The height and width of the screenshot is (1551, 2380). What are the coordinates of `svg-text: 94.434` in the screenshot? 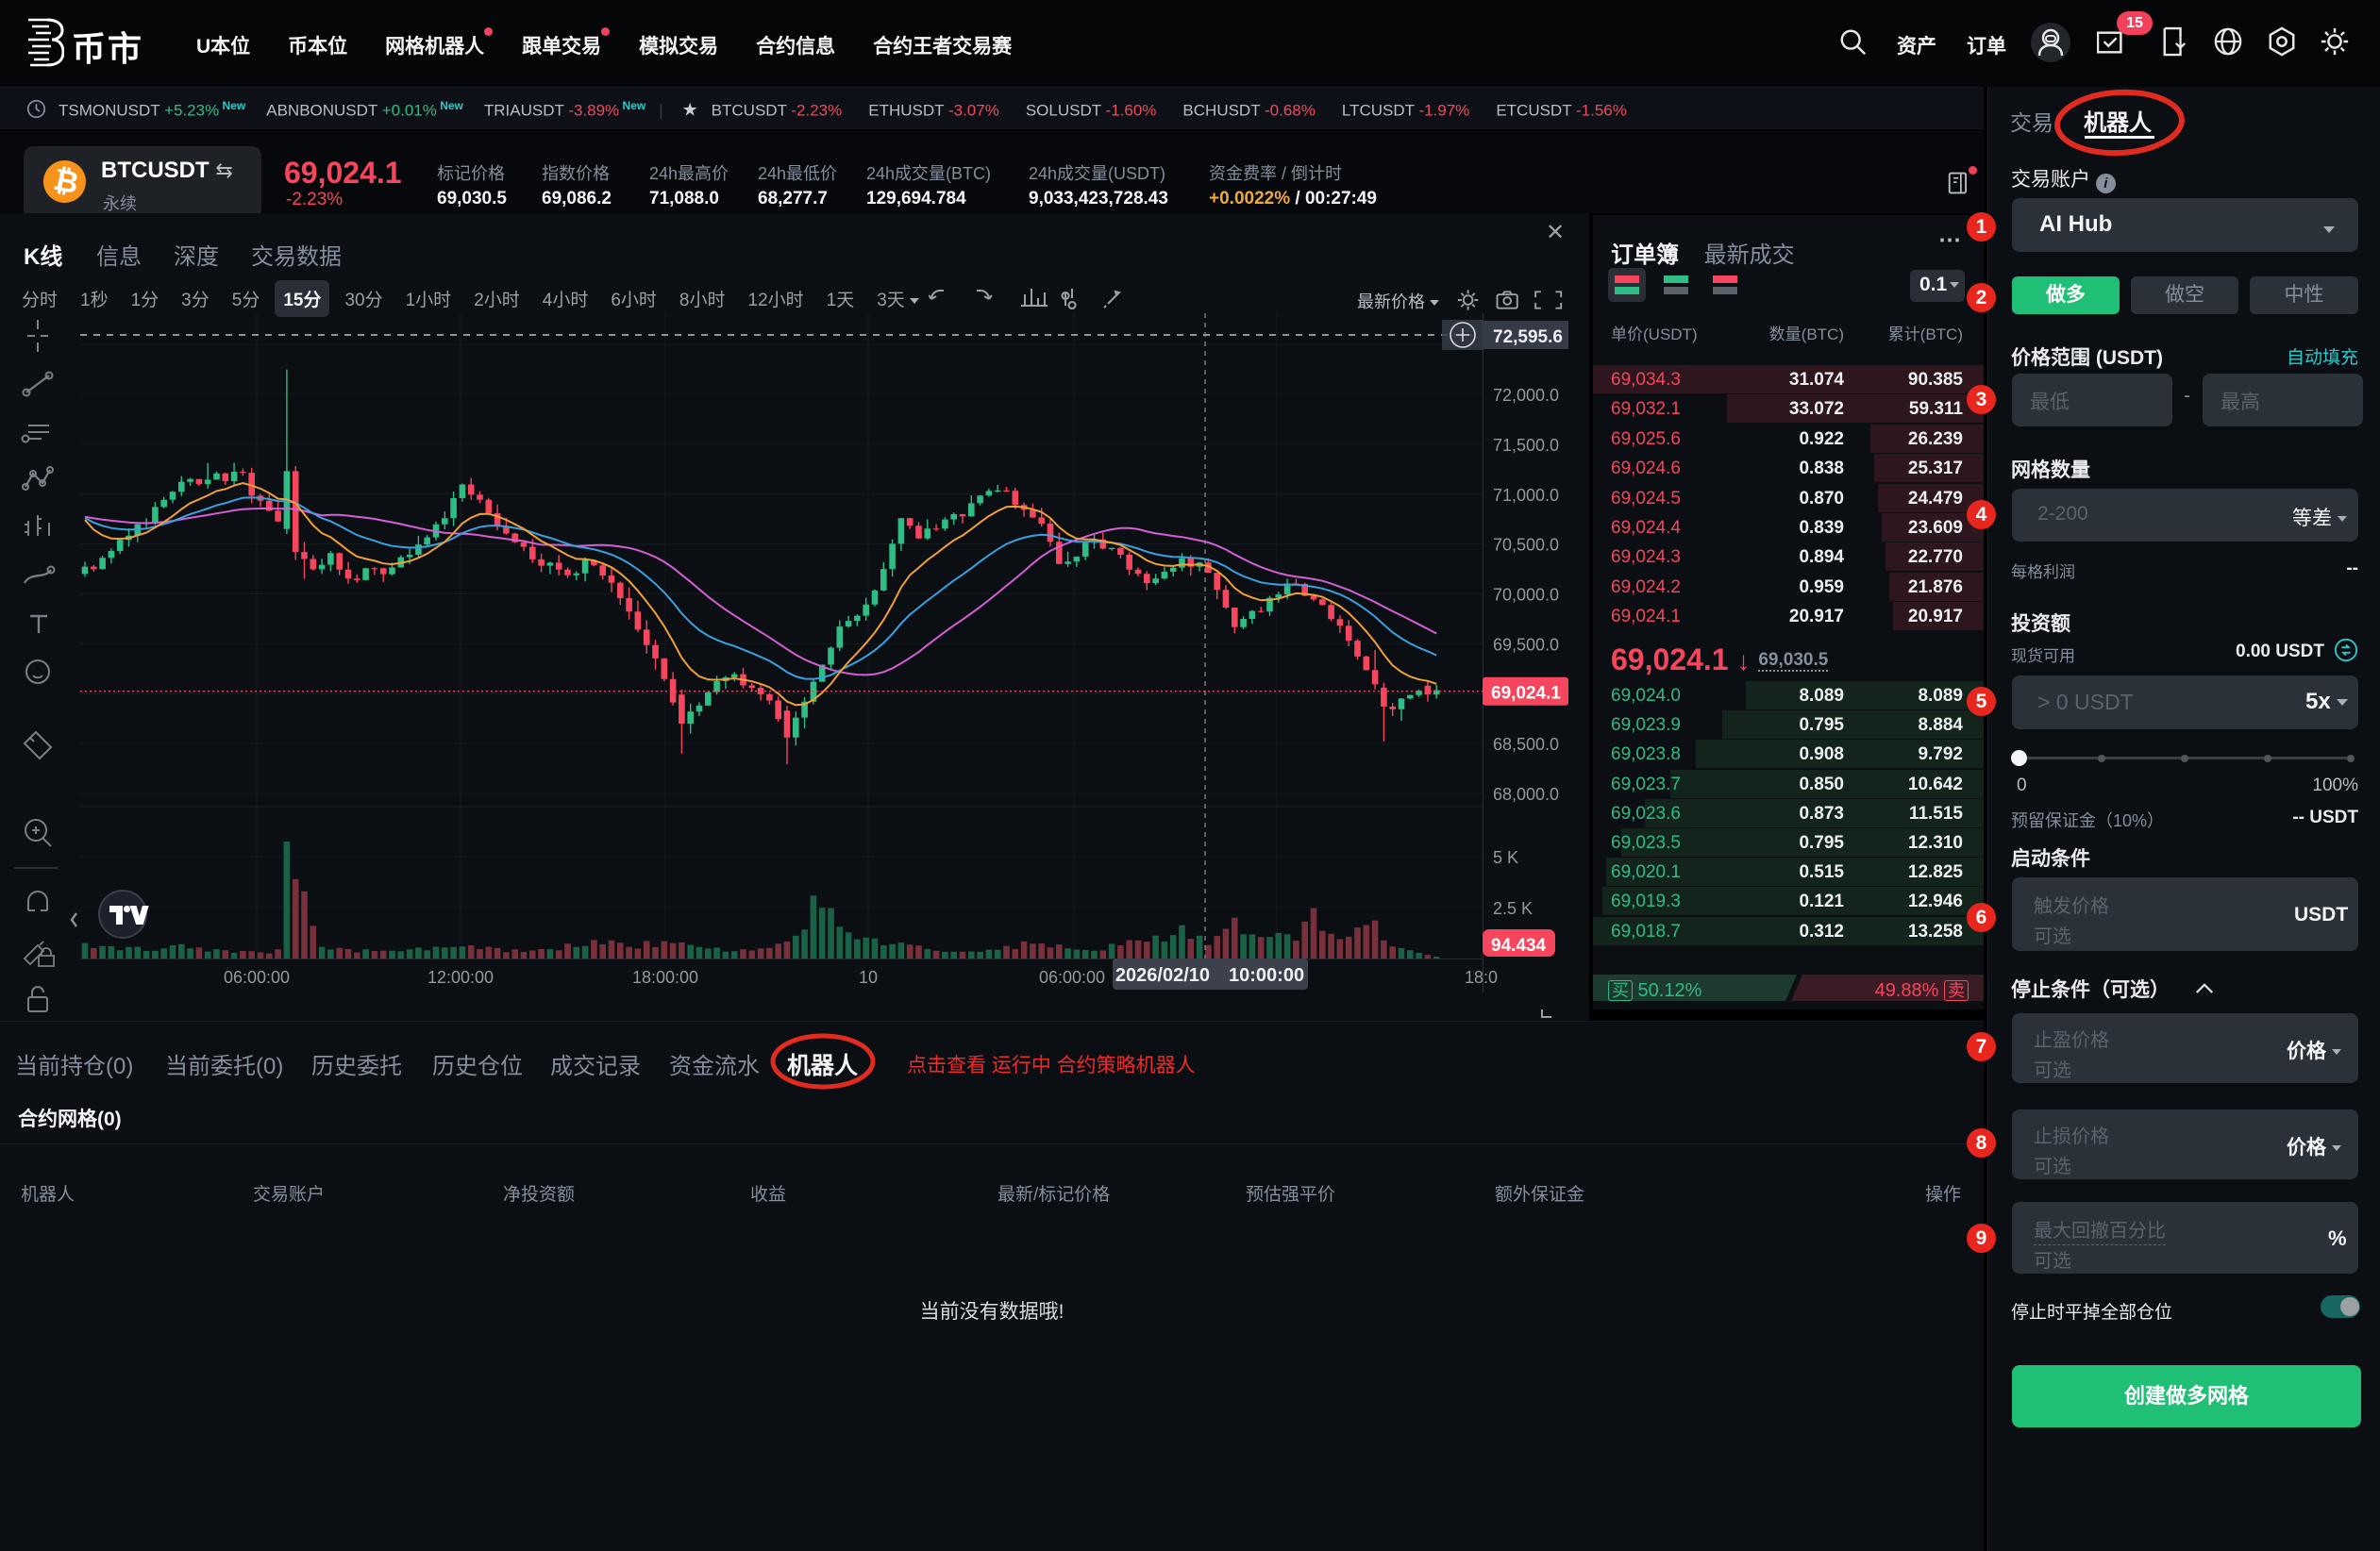 It's located at (1519, 946).